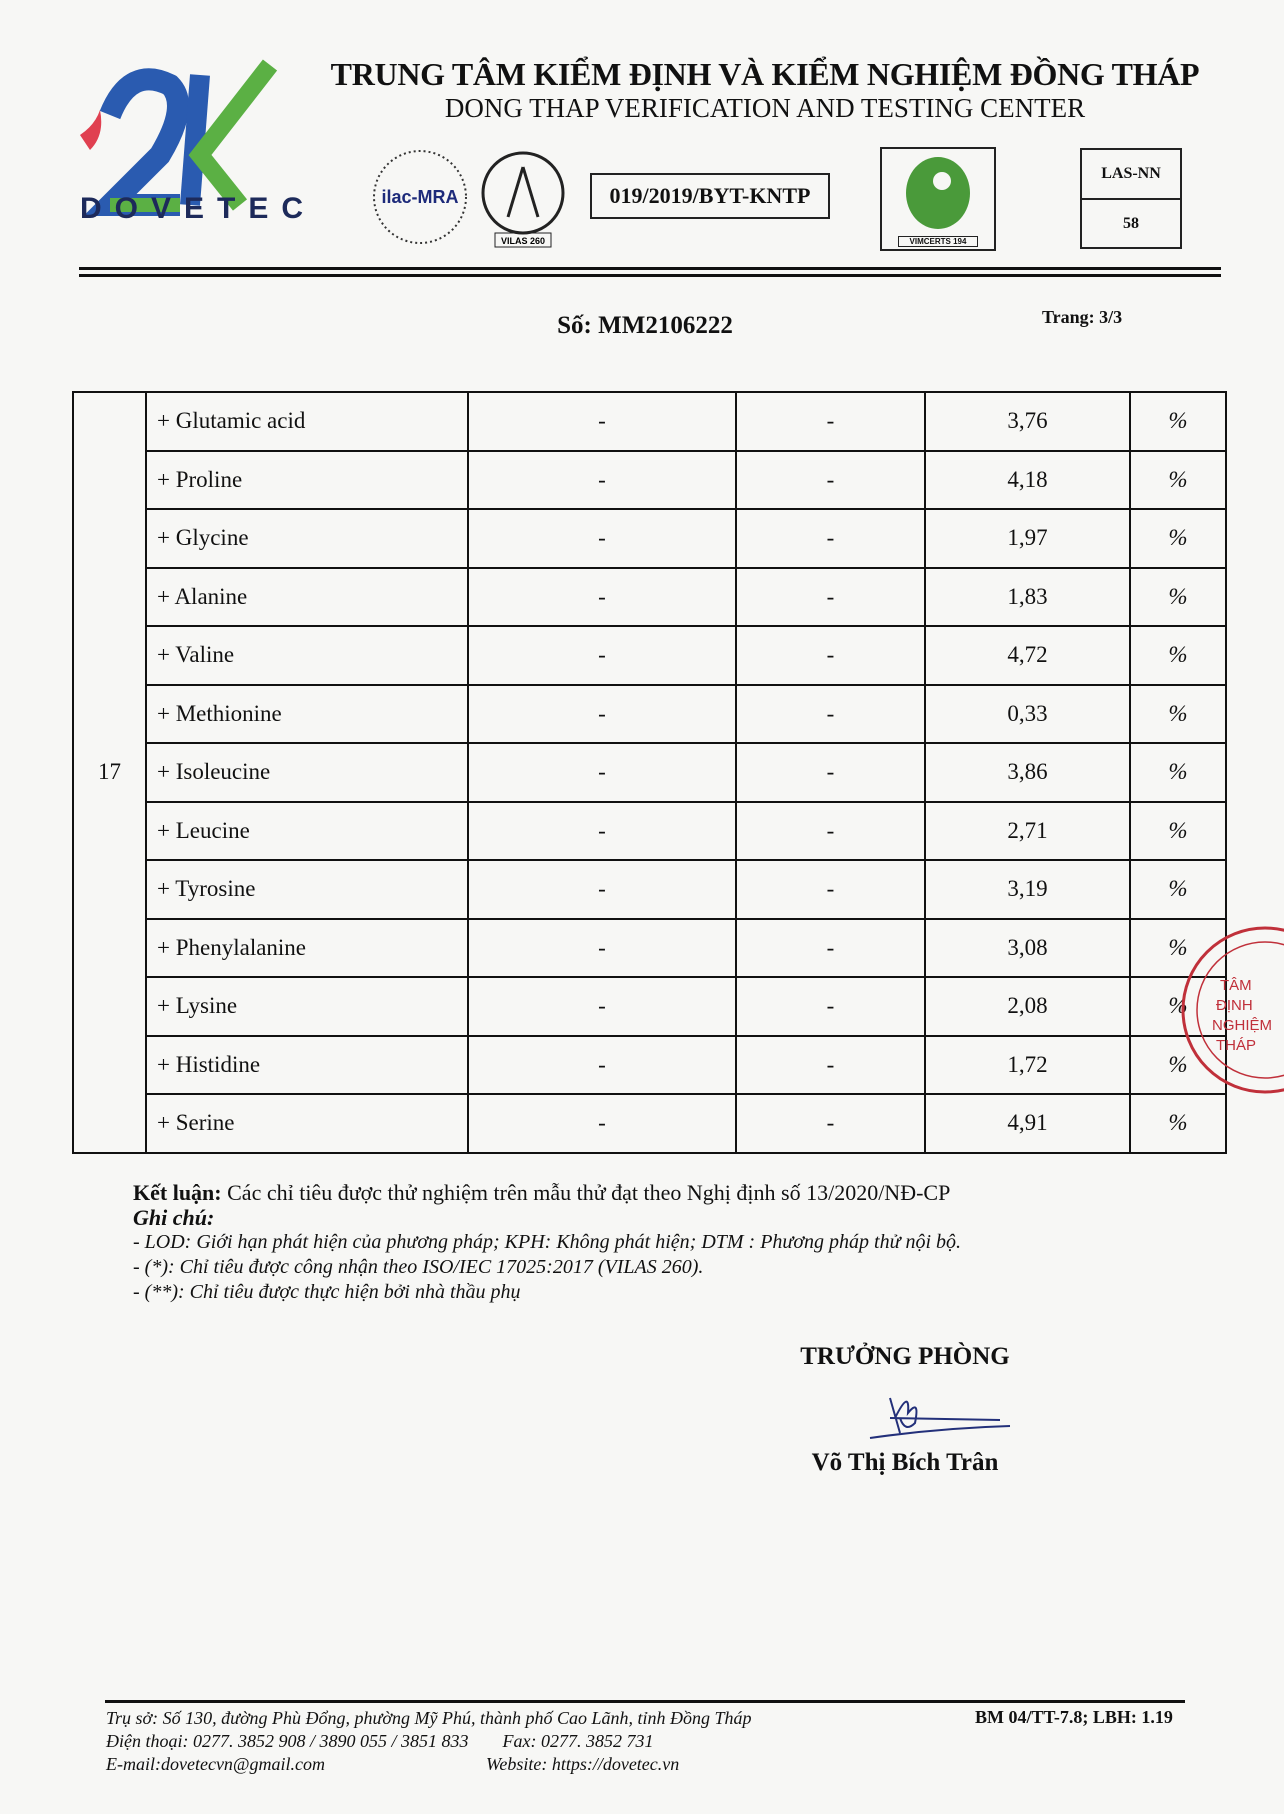 Image resolution: width=1284 pixels, height=1814 pixels. Describe the element at coordinates (938, 193) in the screenshot. I see `vimcerts-emblem-icon` at that location.